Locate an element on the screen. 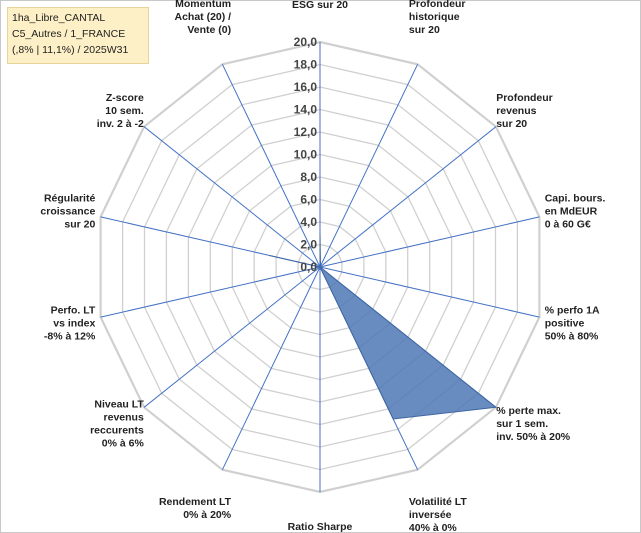 This screenshot has width=641, height=533. axis-label: % perfo 1A positive 50% à 80% is located at coordinates (572, 323).